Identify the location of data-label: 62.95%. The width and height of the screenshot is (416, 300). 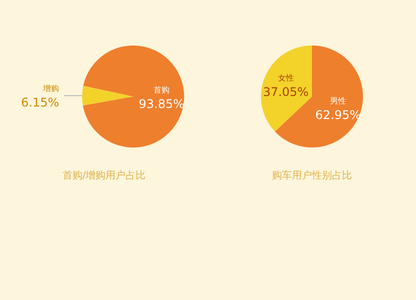
(338, 115).